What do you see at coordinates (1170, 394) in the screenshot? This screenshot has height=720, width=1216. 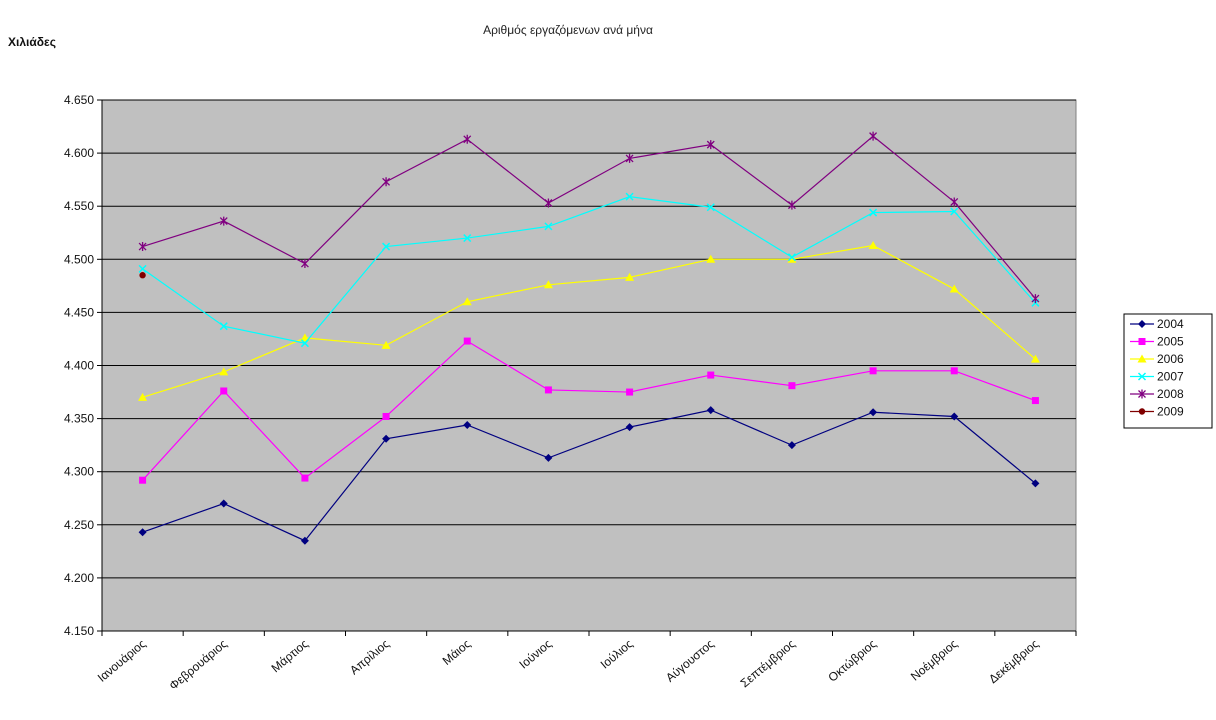 I see `legend-label: 2008` at bounding box center [1170, 394].